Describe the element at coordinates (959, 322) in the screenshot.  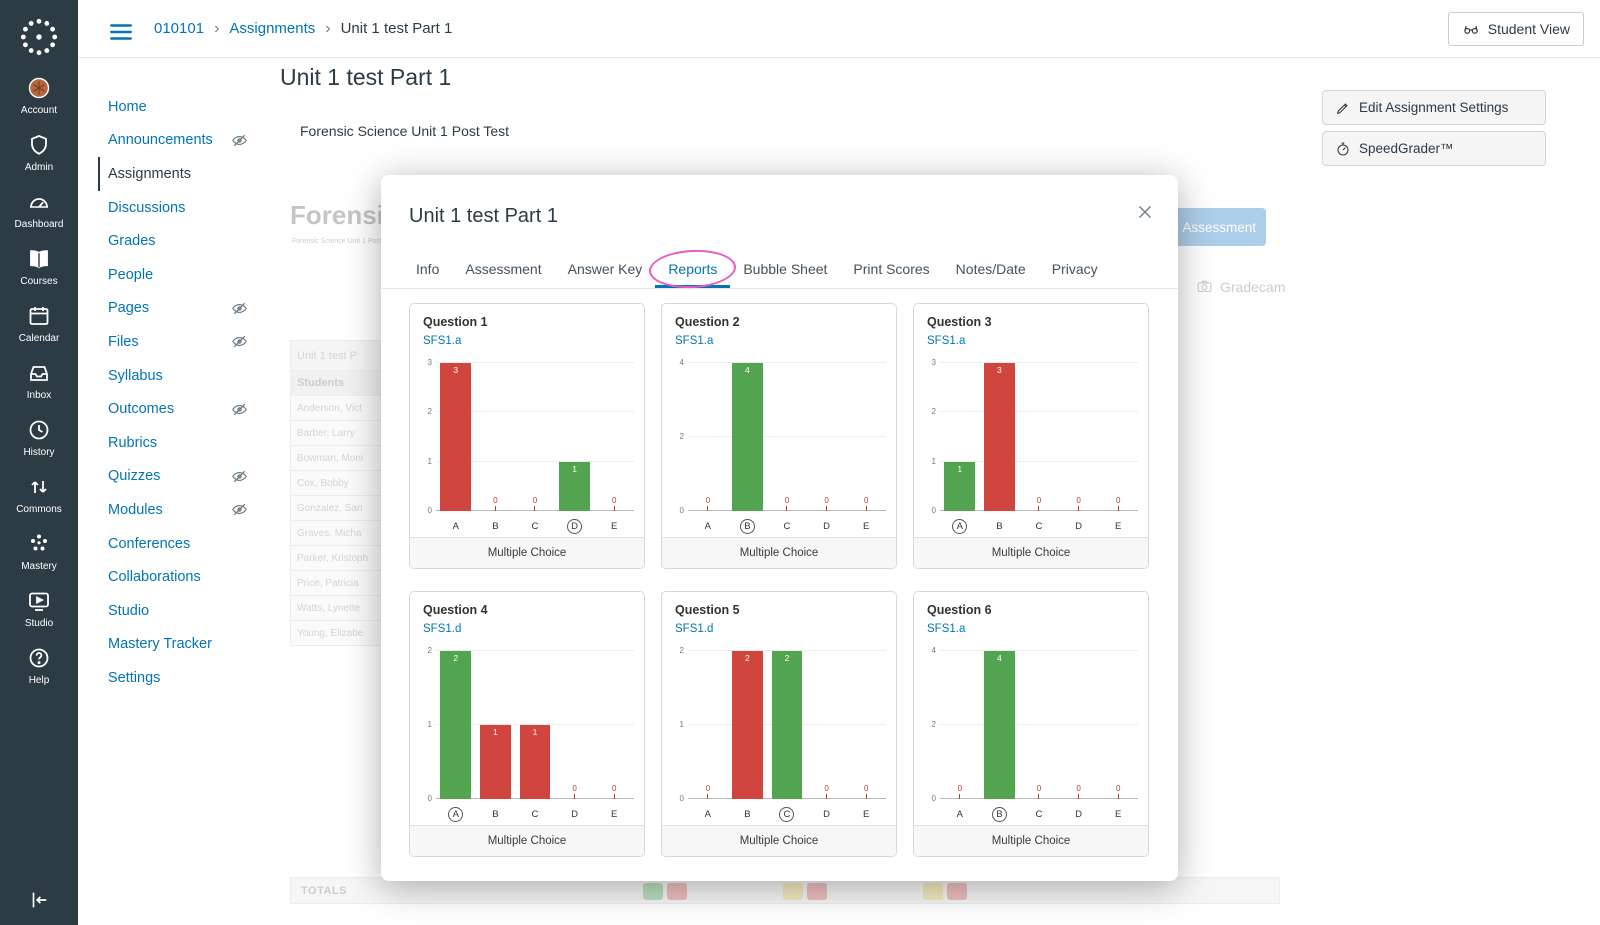
I see `question-title: Question 3` at that location.